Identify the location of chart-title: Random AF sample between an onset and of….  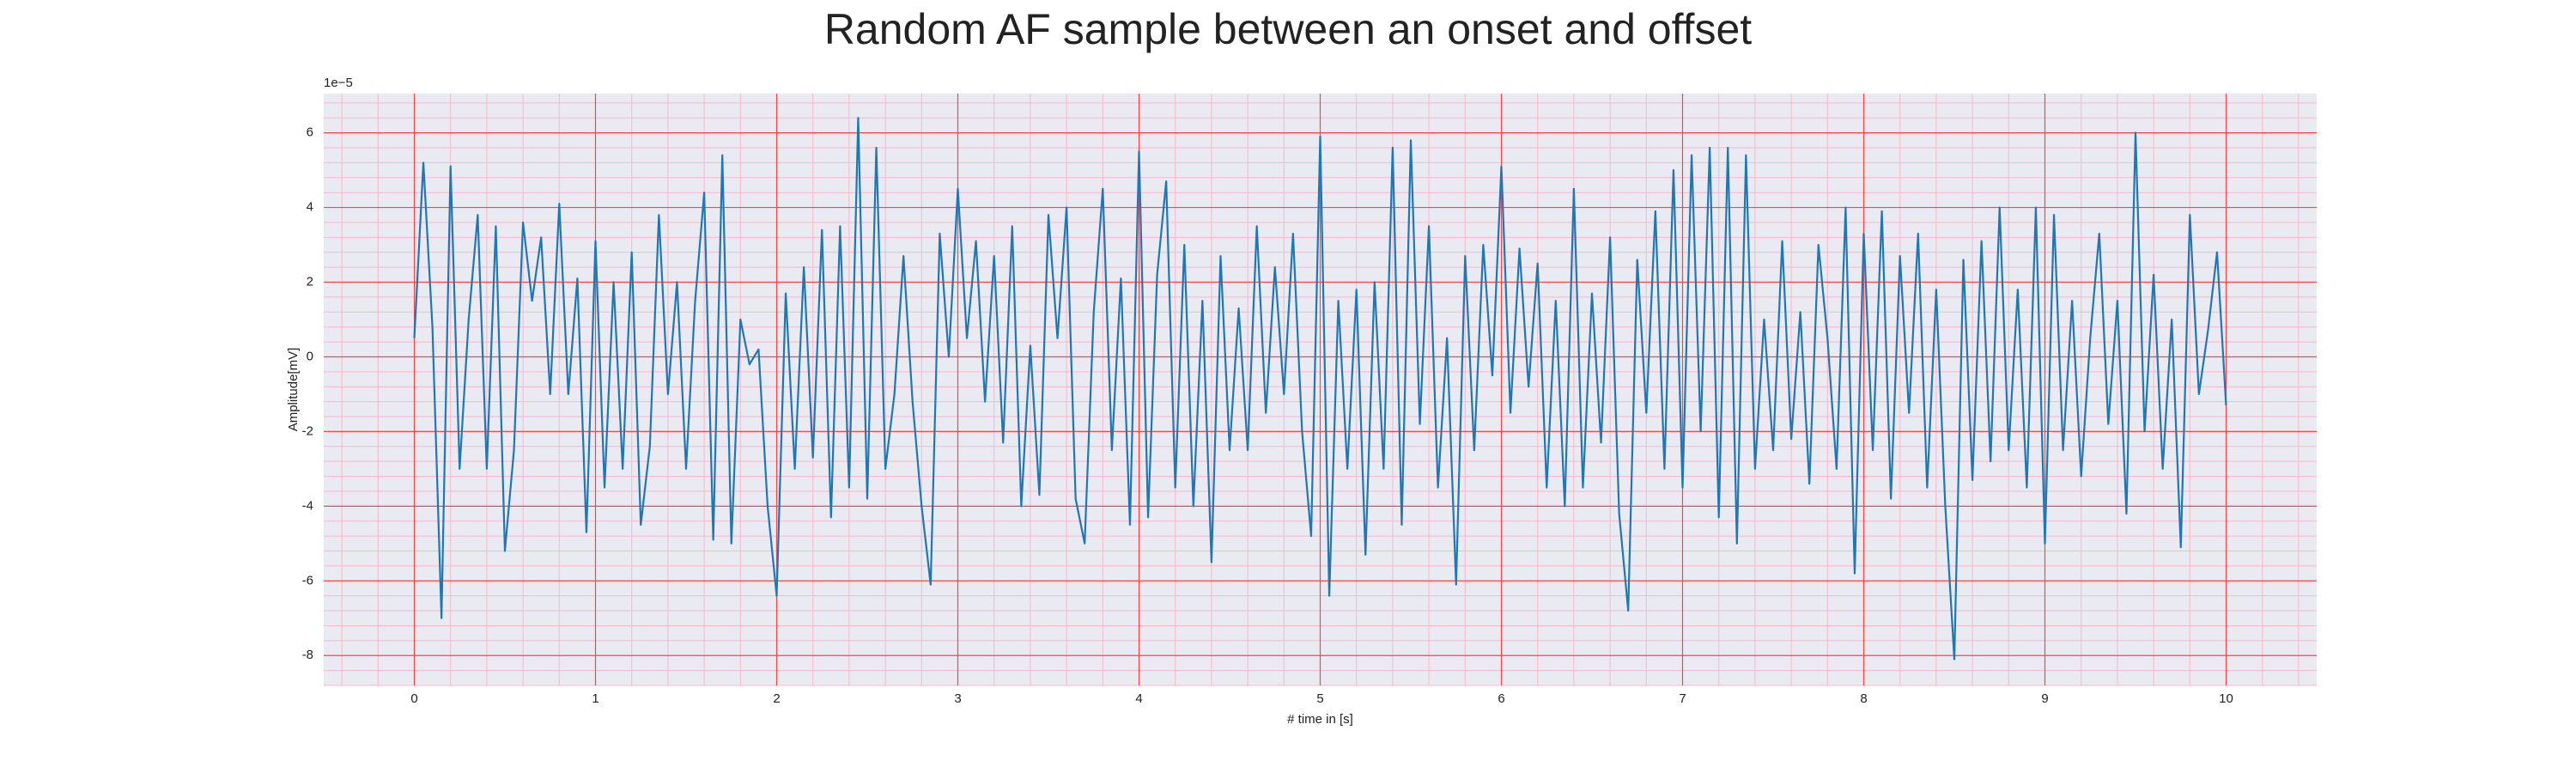
(1288, 29).